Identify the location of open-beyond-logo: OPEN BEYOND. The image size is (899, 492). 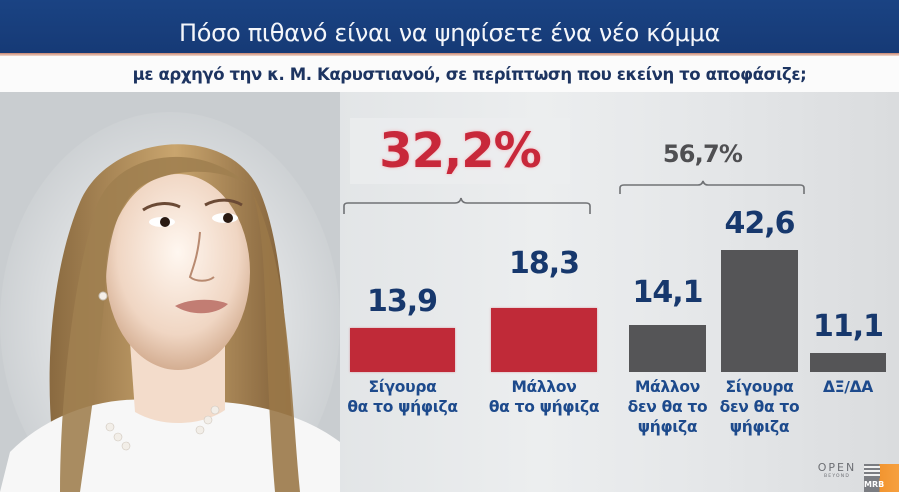
(837, 470).